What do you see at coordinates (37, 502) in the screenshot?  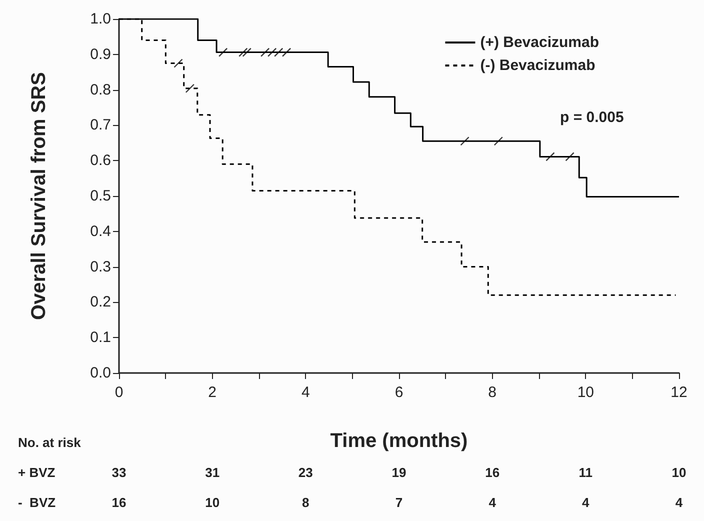 I see `text: - BVZ` at bounding box center [37, 502].